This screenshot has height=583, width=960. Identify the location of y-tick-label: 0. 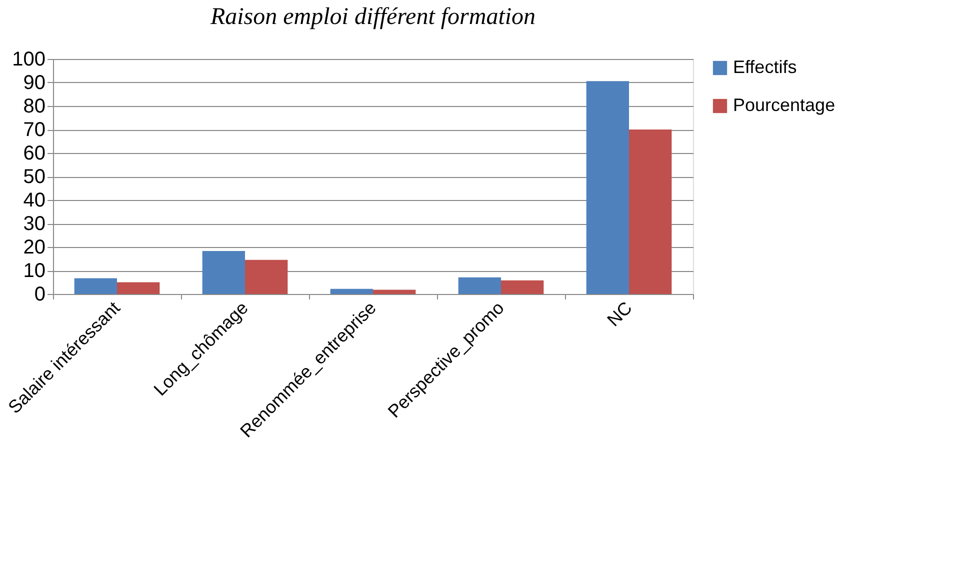
(40, 295).